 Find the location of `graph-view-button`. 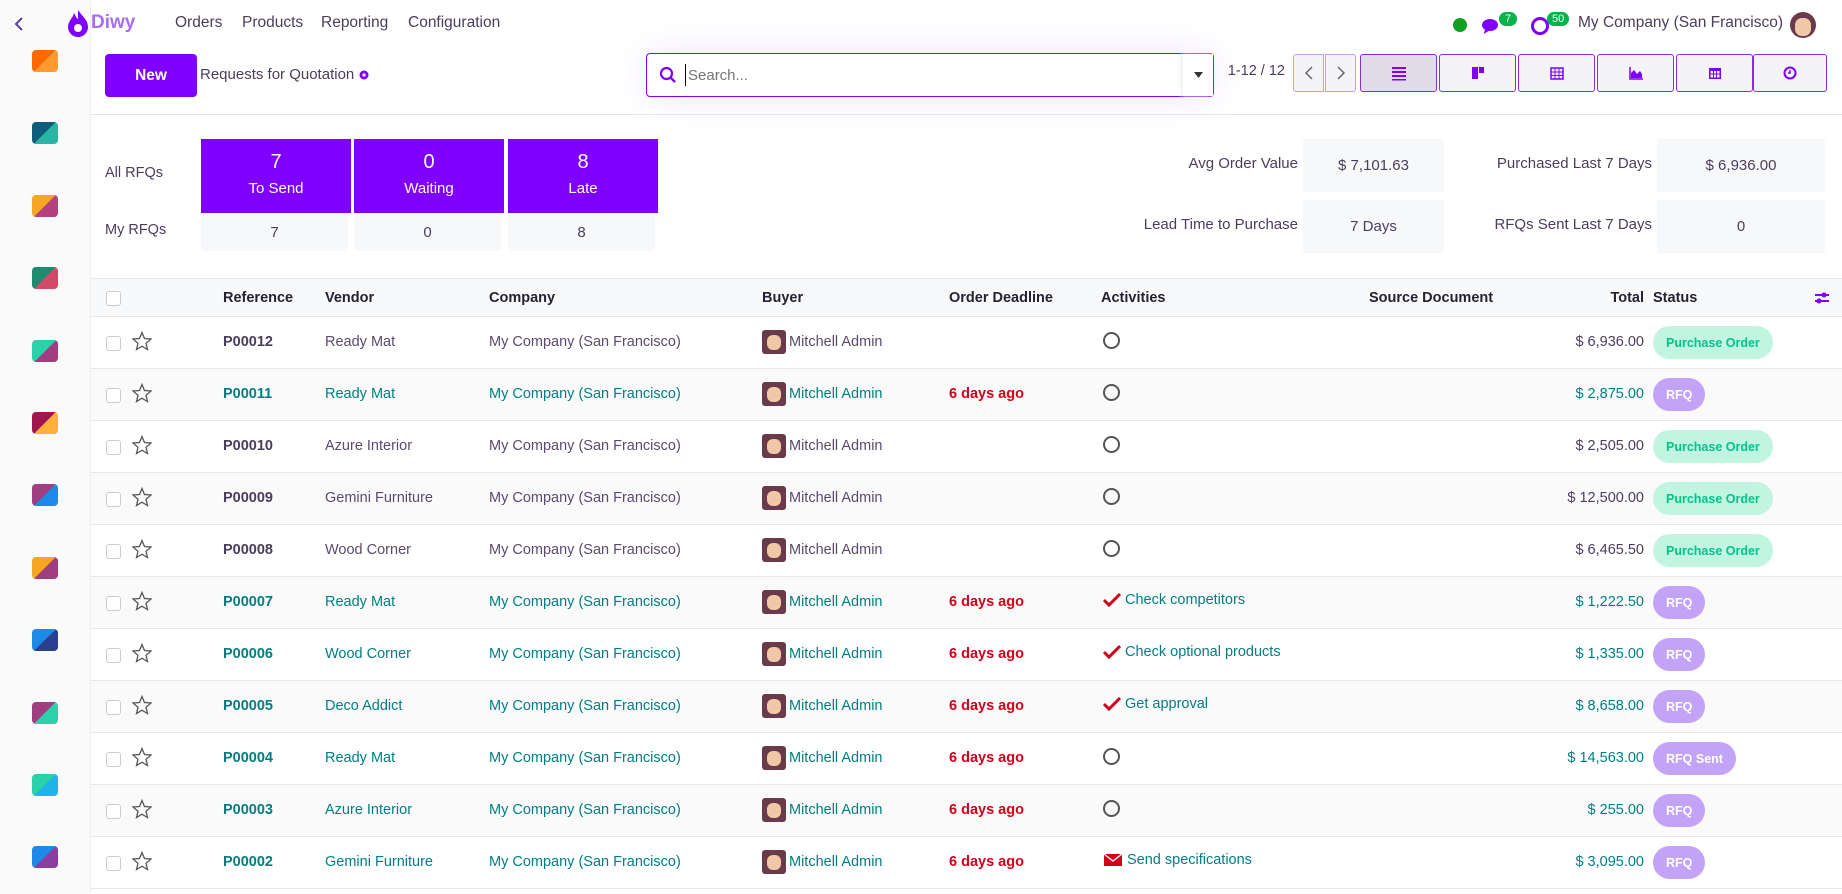

graph-view-button is located at coordinates (1635, 73).